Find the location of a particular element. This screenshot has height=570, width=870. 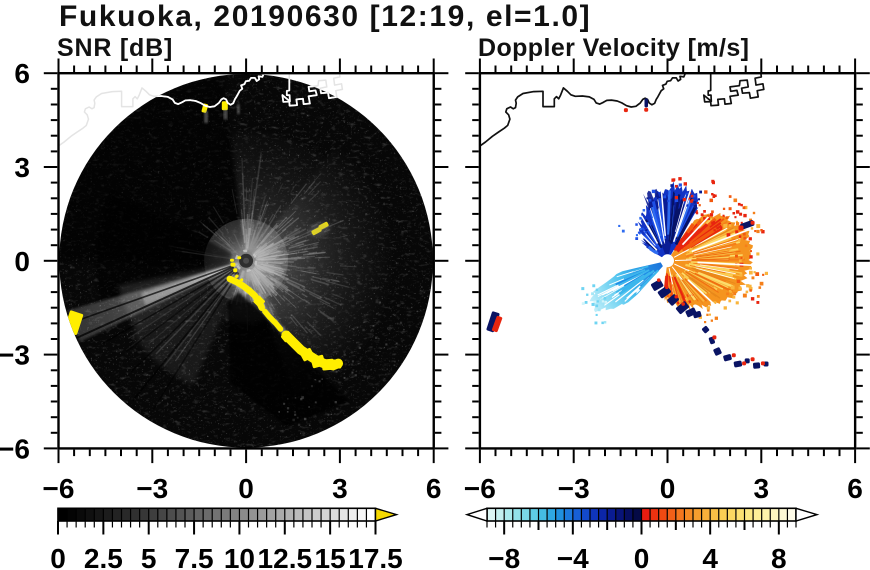

svg-text: 12.5 is located at coordinates (285, 556).